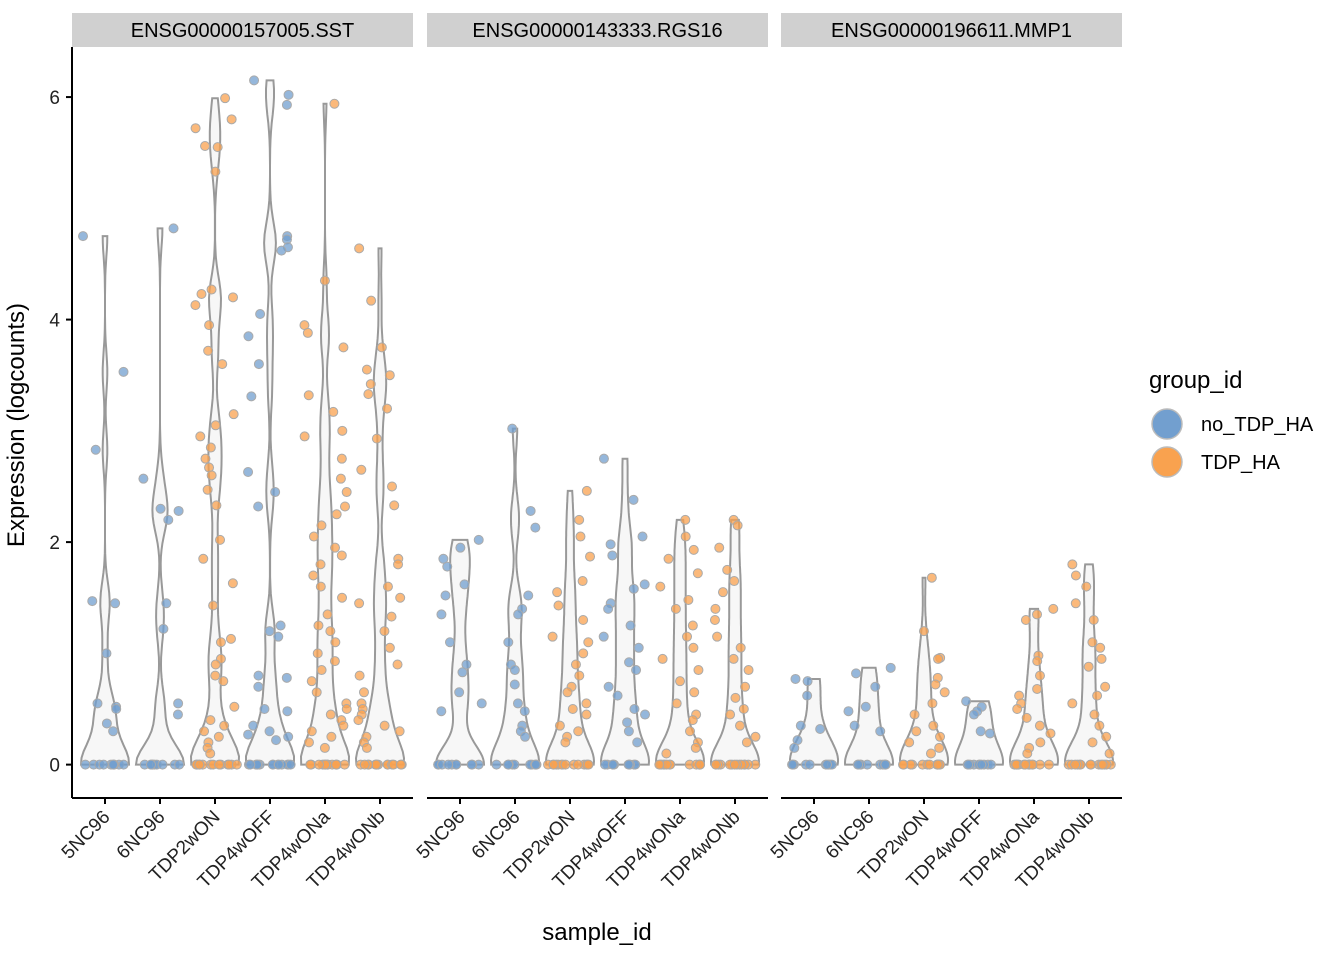  What do you see at coordinates (243, 31) in the screenshot?
I see `panel-title: ENSG00000157005.SST` at bounding box center [243, 31].